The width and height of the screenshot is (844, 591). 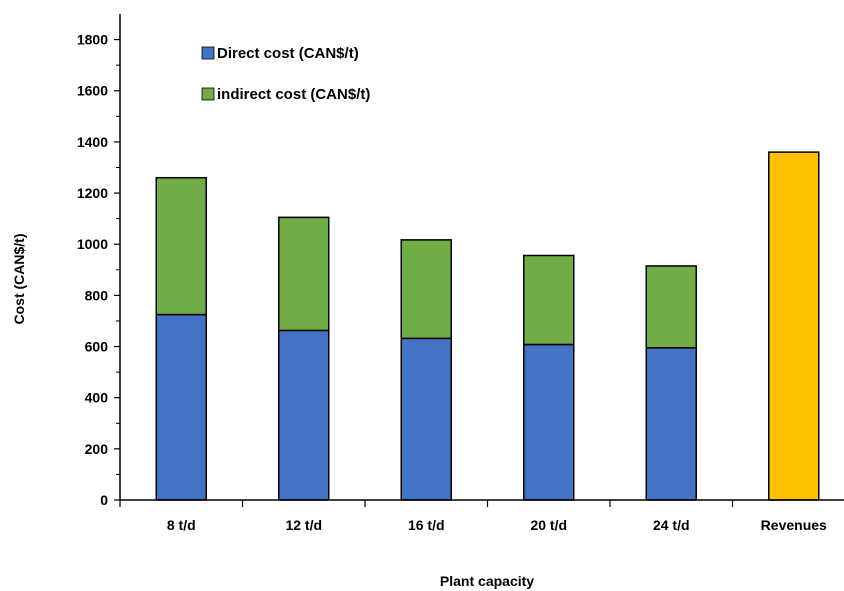 What do you see at coordinates (104, 500) in the screenshot?
I see `y-tick-label: 0` at bounding box center [104, 500].